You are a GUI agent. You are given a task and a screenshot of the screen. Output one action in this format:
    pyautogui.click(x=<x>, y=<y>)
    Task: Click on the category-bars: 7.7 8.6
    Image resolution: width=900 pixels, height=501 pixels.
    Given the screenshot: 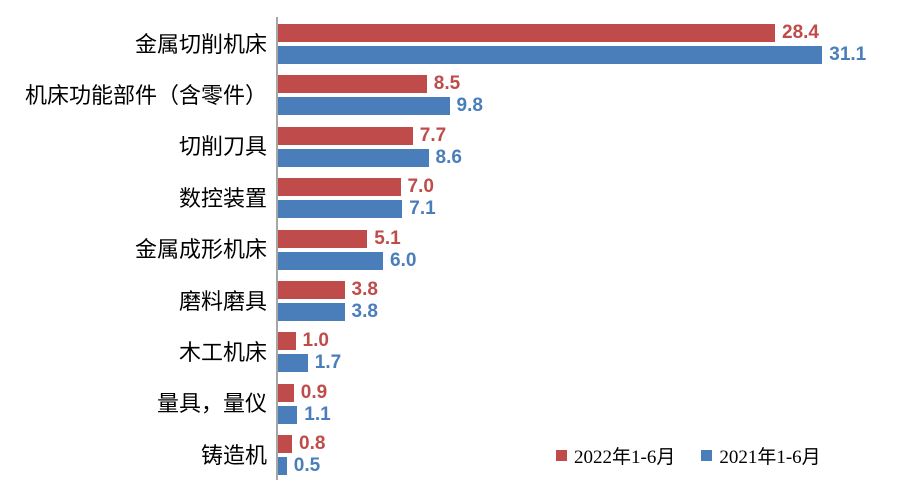 What is the action you would take?
    pyautogui.click(x=589, y=145)
    